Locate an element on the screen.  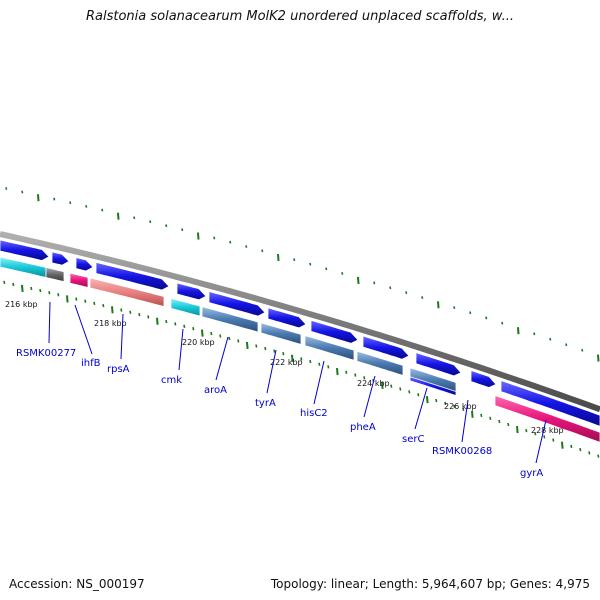
gene-label-ihfb: ihfB is located at coordinates (91, 363).